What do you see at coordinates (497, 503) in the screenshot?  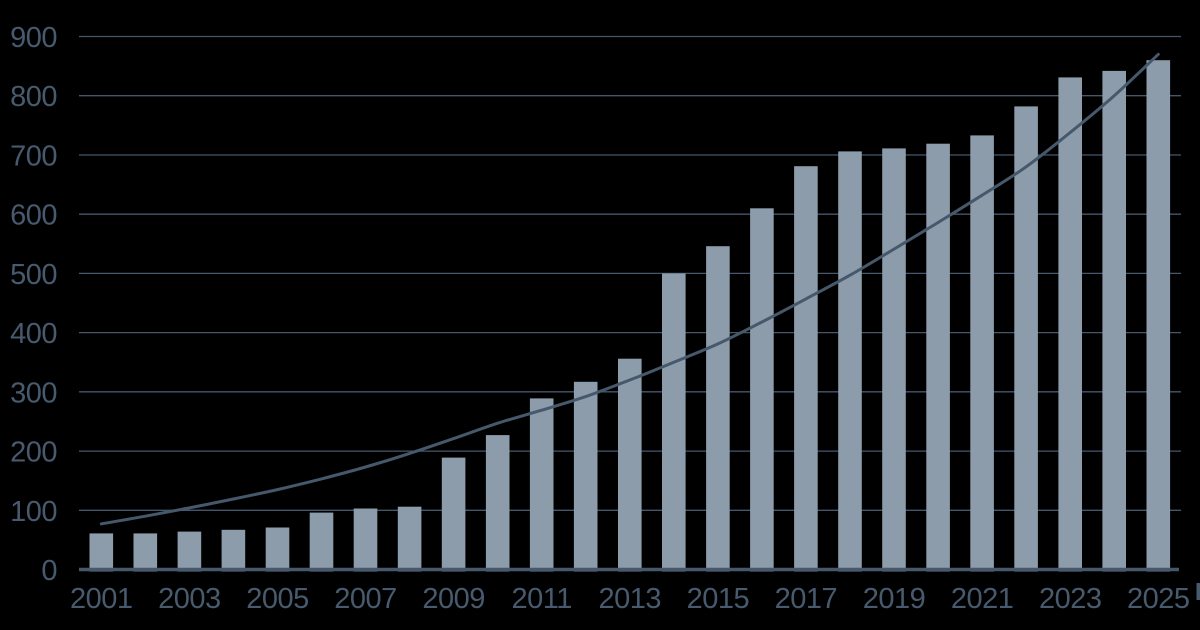 I see `bar-2010` at bounding box center [497, 503].